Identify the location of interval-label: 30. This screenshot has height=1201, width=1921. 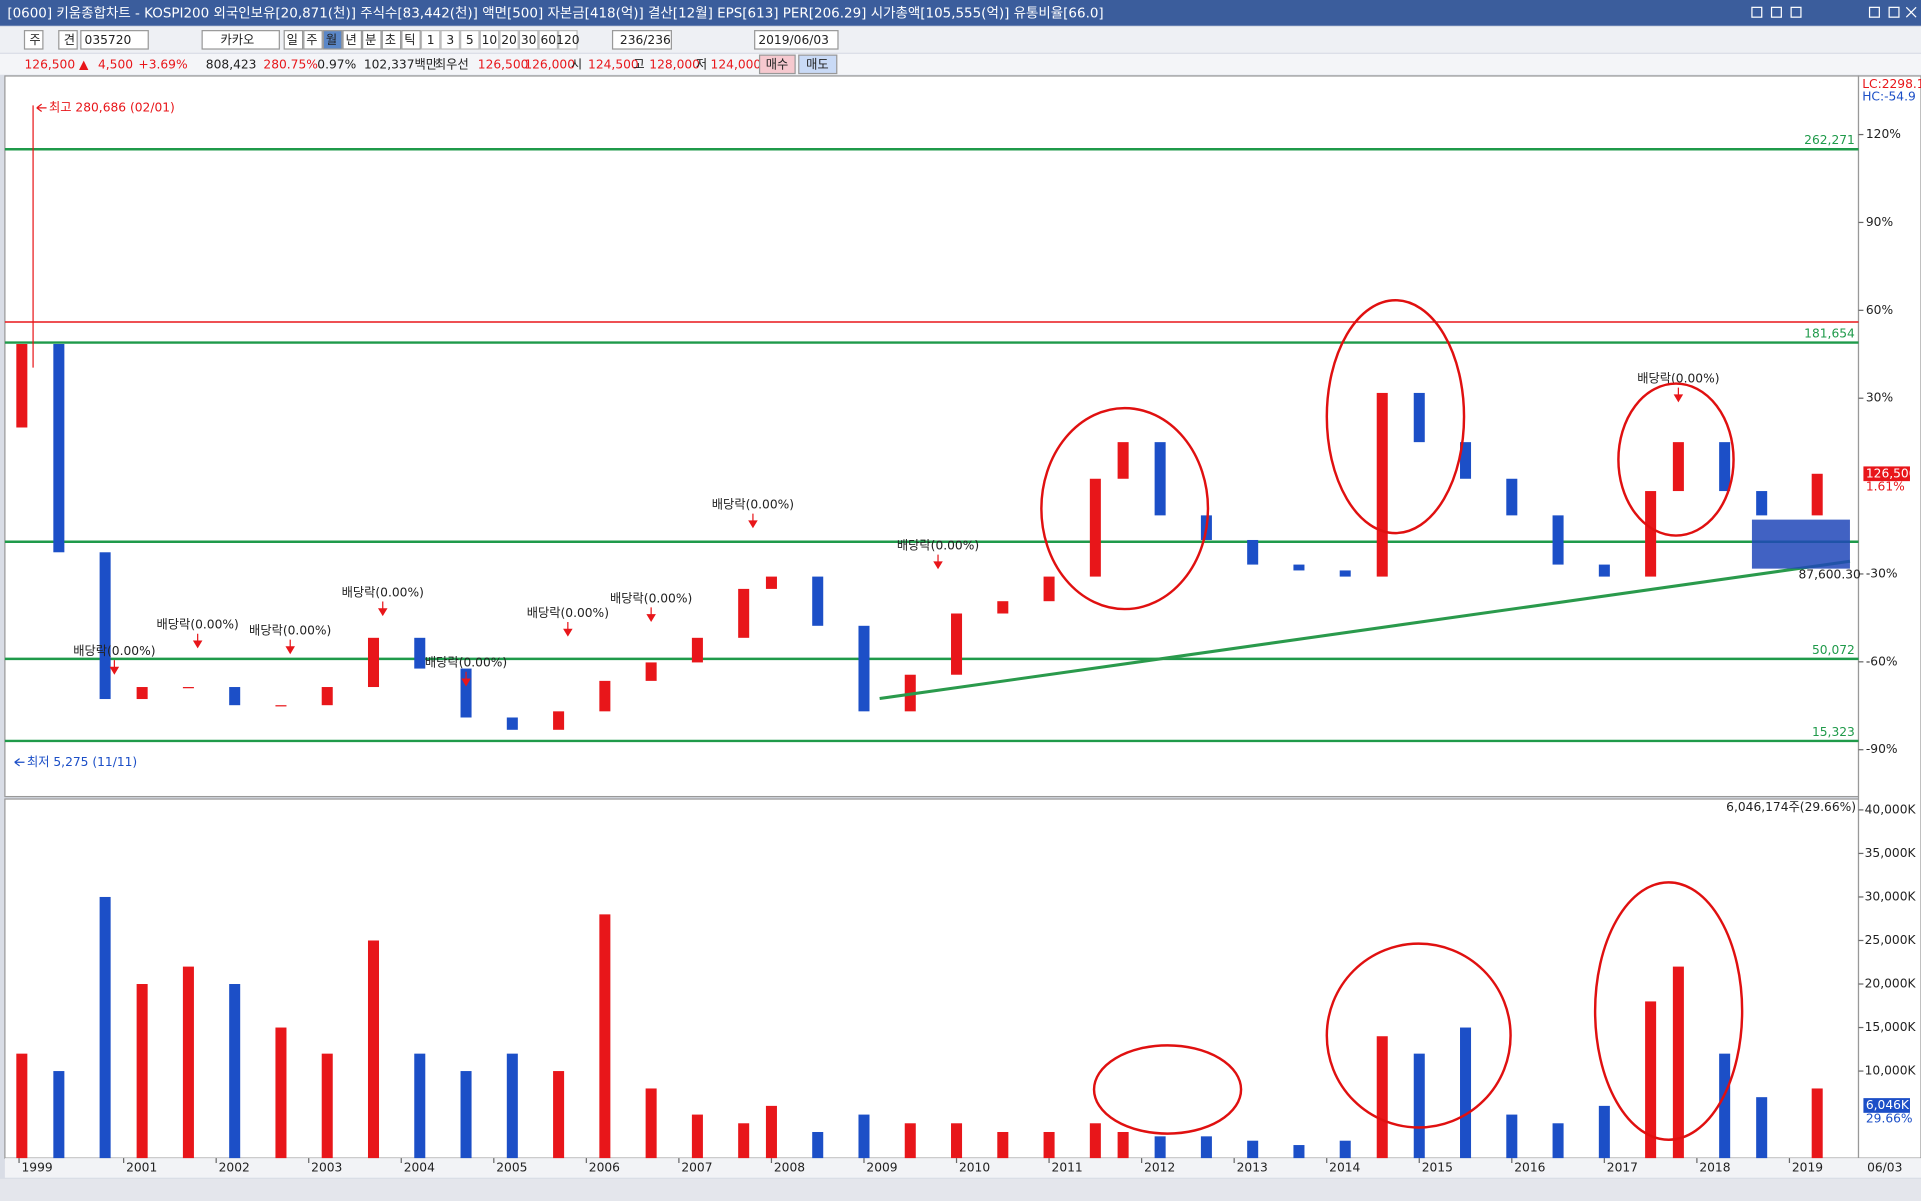
(529, 40).